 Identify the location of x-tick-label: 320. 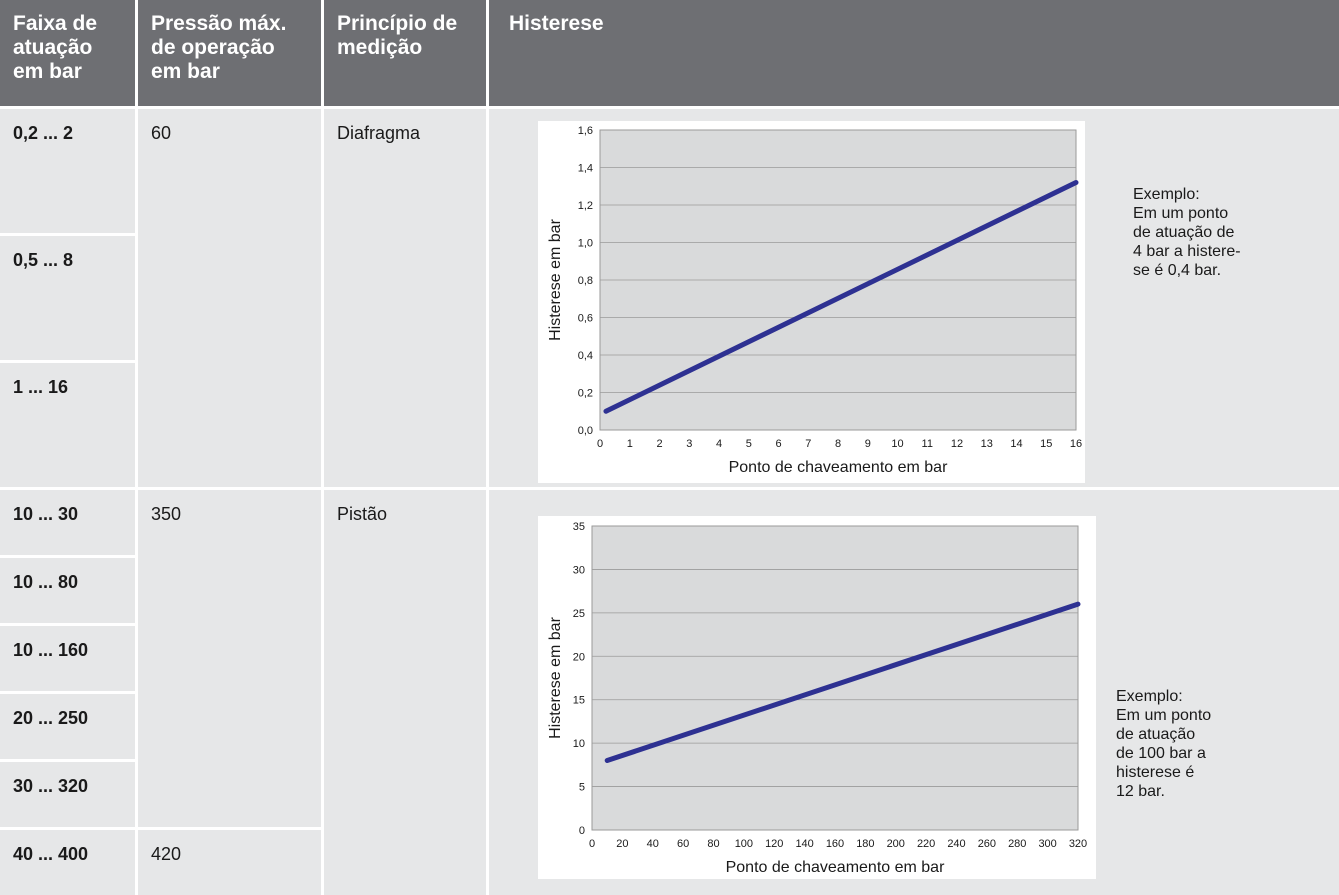
(1078, 844).